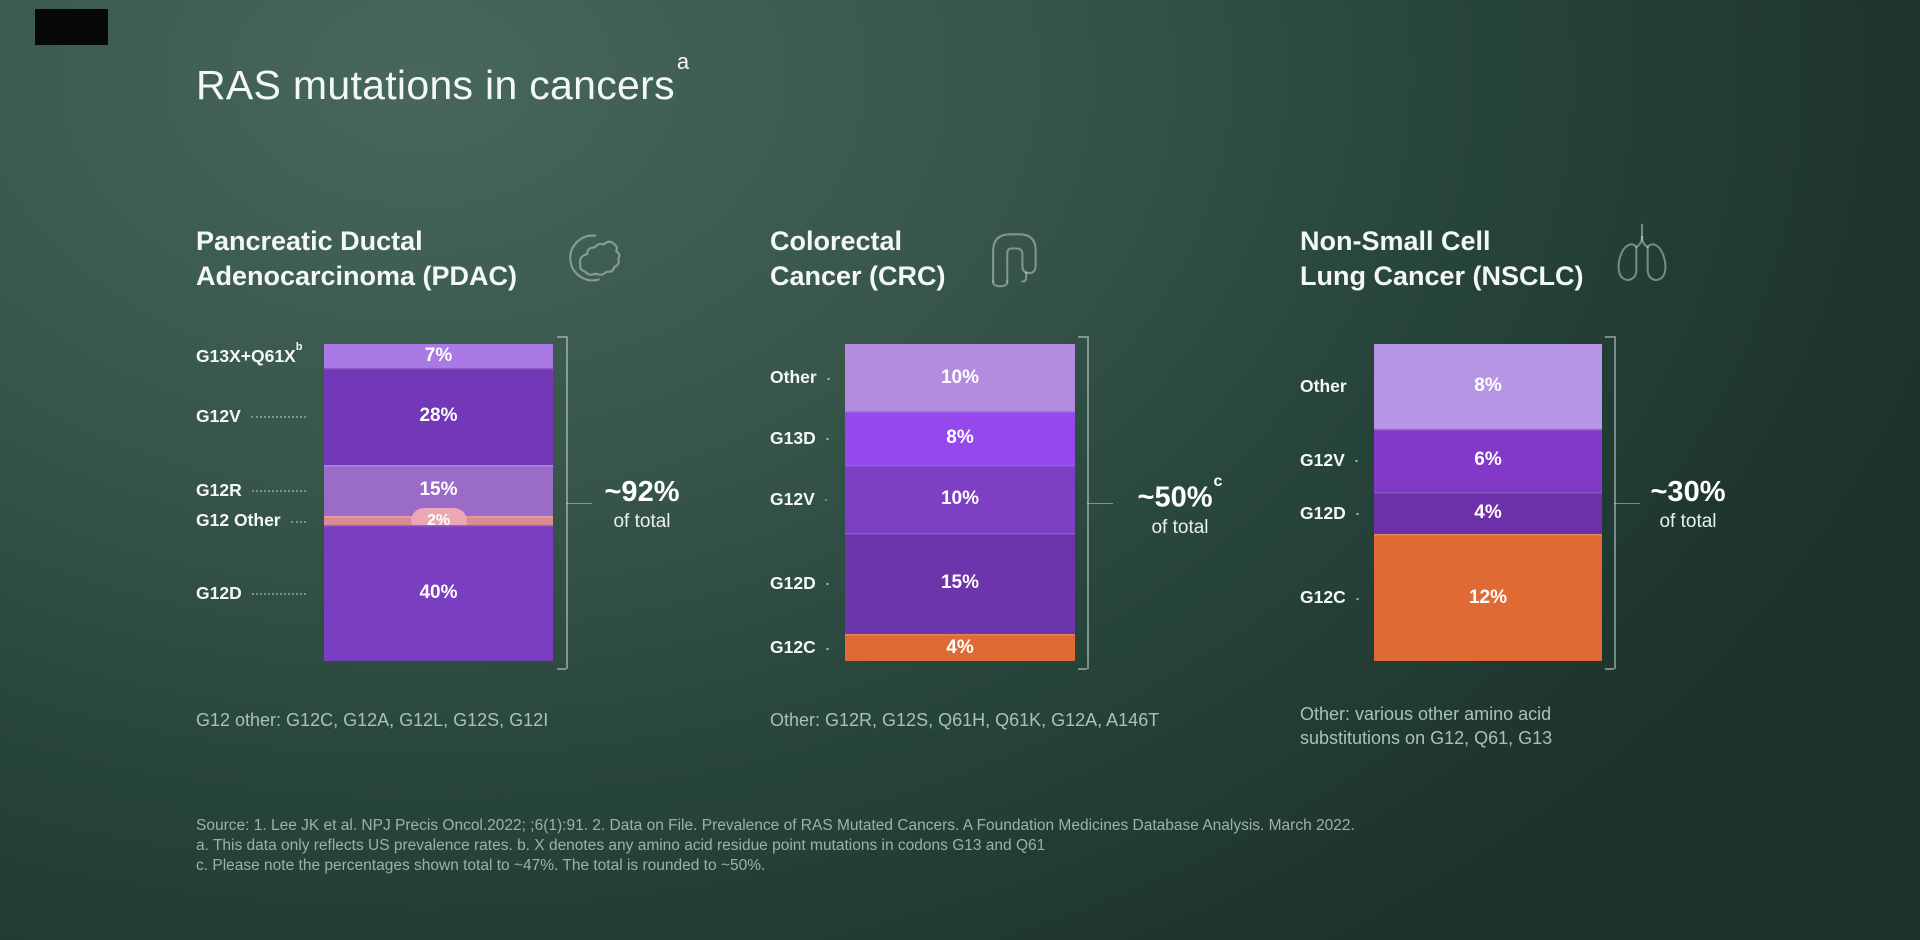 The image size is (1920, 940). Describe the element at coordinates (1012, 257) in the screenshot. I see `colon-icon` at that location.